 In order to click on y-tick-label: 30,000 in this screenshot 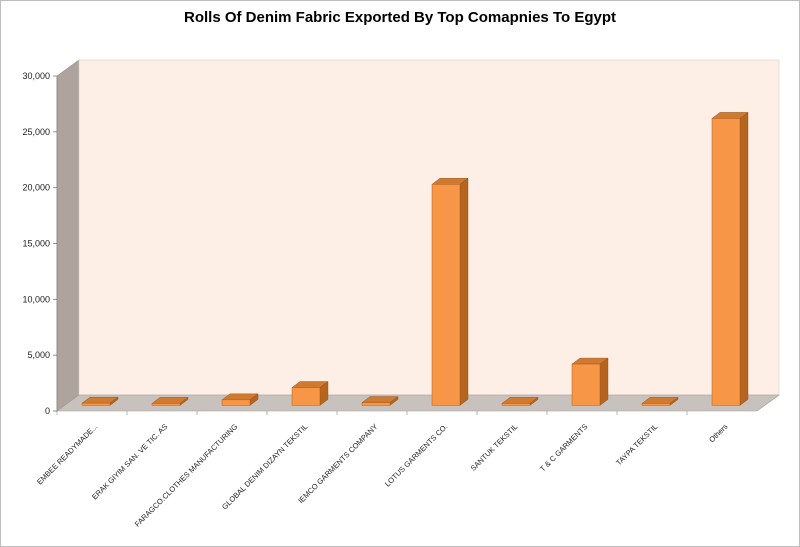, I will do `click(36, 76)`.